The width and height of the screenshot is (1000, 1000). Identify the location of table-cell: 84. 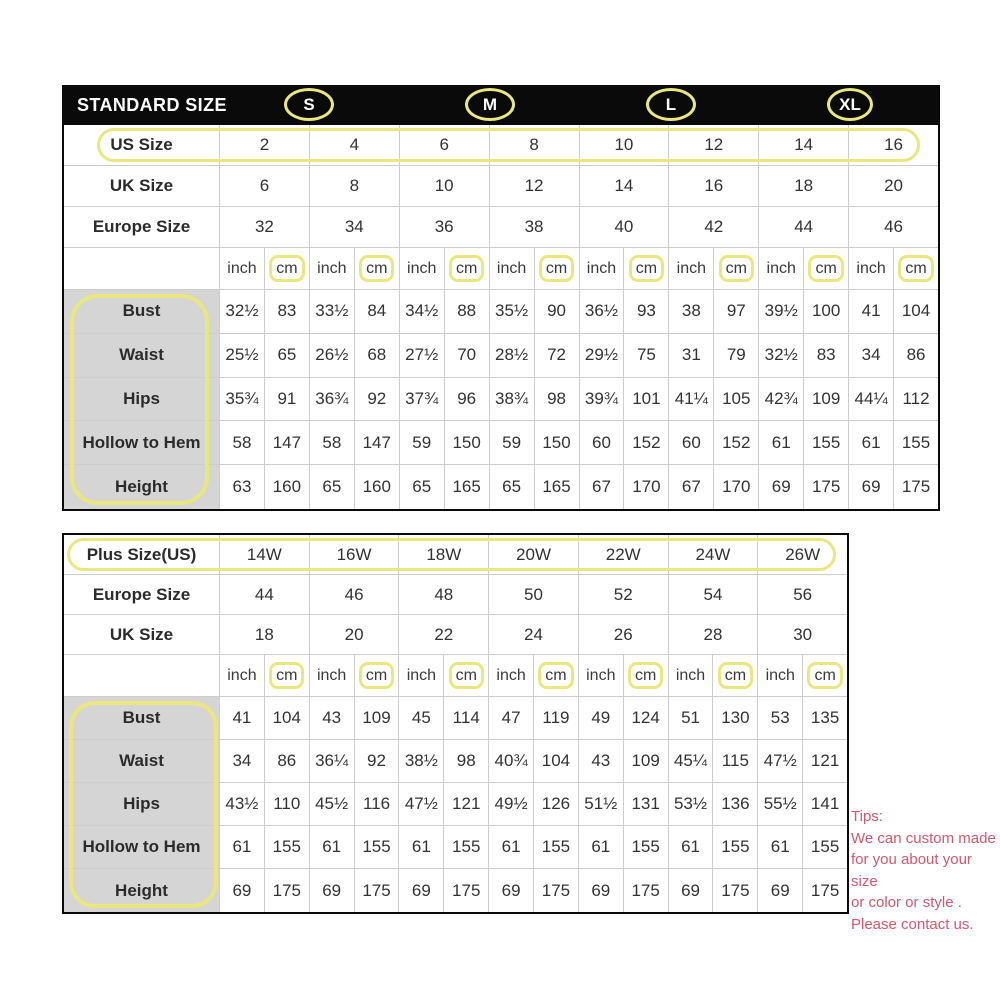
(376, 311).